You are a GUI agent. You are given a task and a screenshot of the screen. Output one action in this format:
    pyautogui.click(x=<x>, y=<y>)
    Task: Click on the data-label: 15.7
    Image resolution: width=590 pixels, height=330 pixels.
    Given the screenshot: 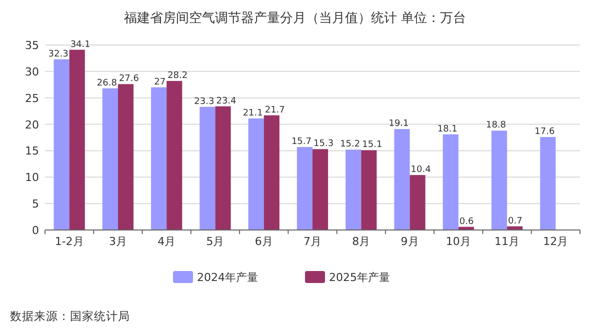 What is the action you would take?
    pyautogui.click(x=301, y=142)
    